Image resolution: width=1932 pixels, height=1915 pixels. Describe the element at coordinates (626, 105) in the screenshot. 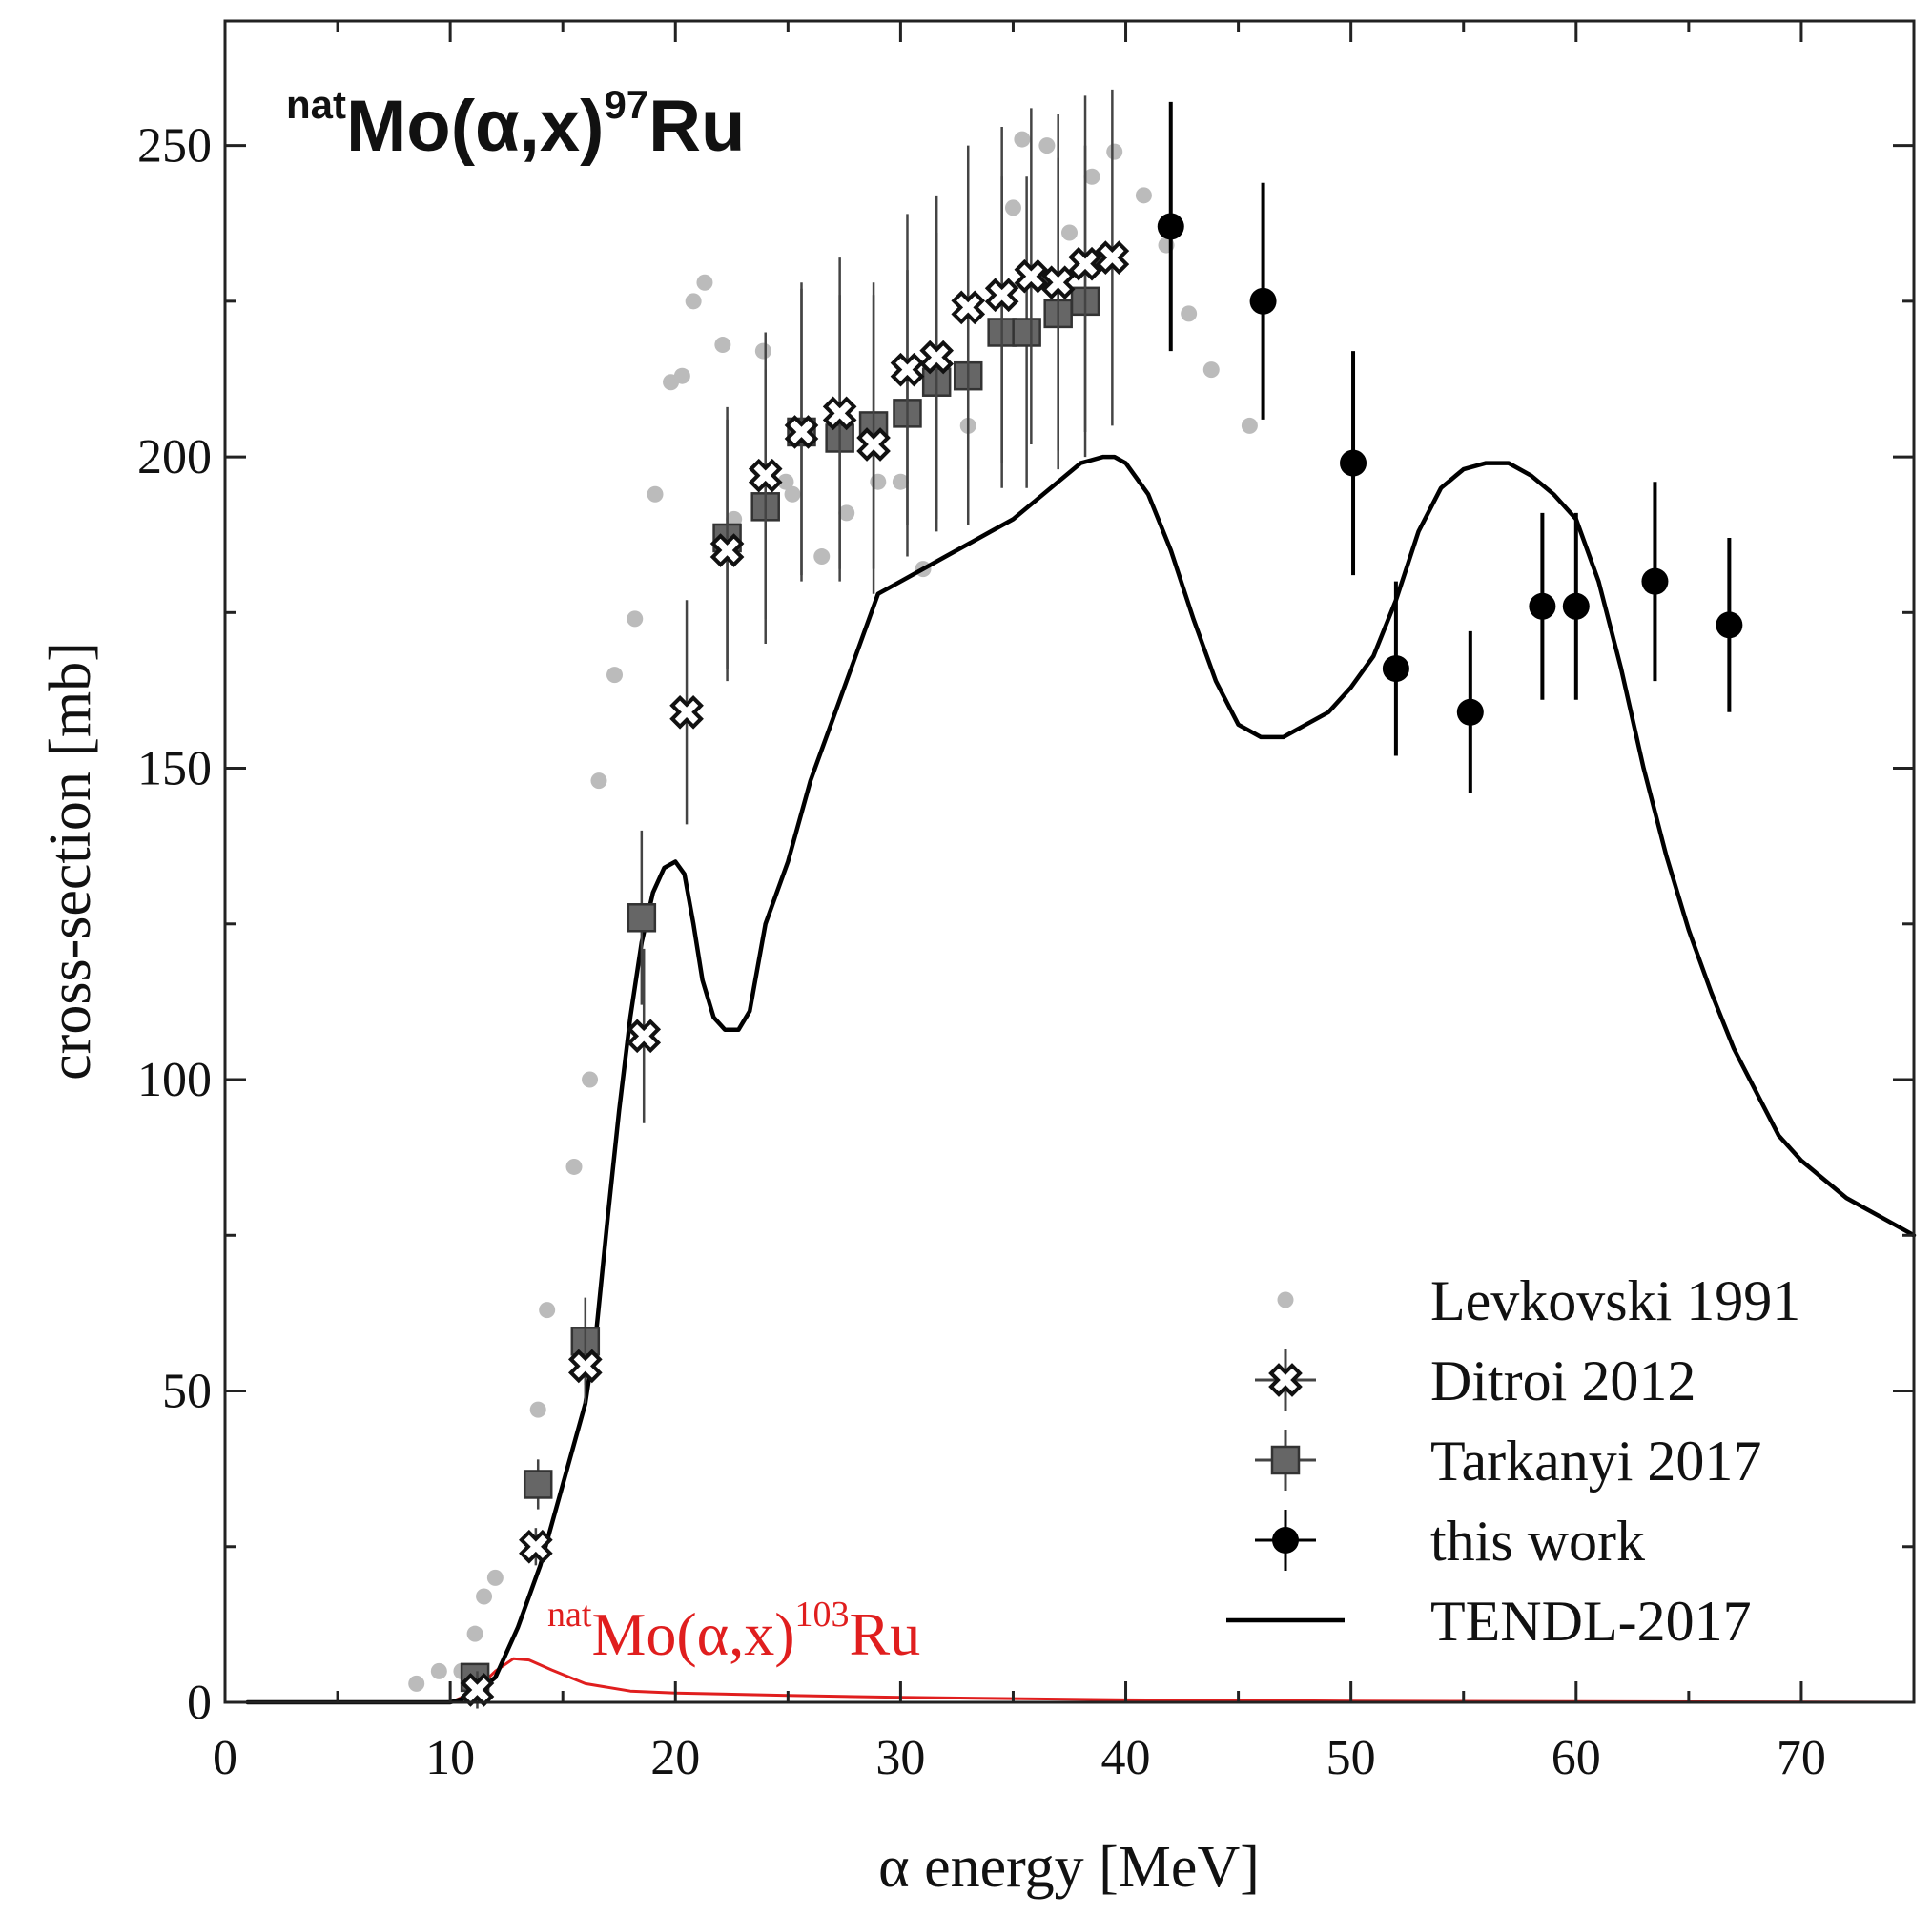

I see `title-product-sup: 97` at that location.